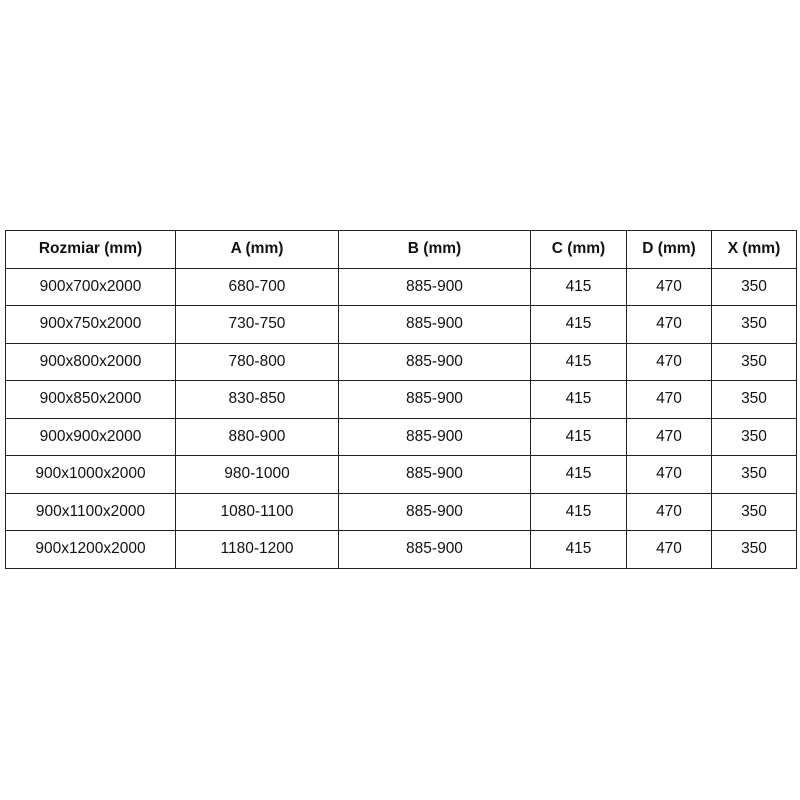 Image resolution: width=800 pixels, height=800 pixels. Describe the element at coordinates (257, 399) in the screenshot. I see `table-cell: 830-850` at that location.